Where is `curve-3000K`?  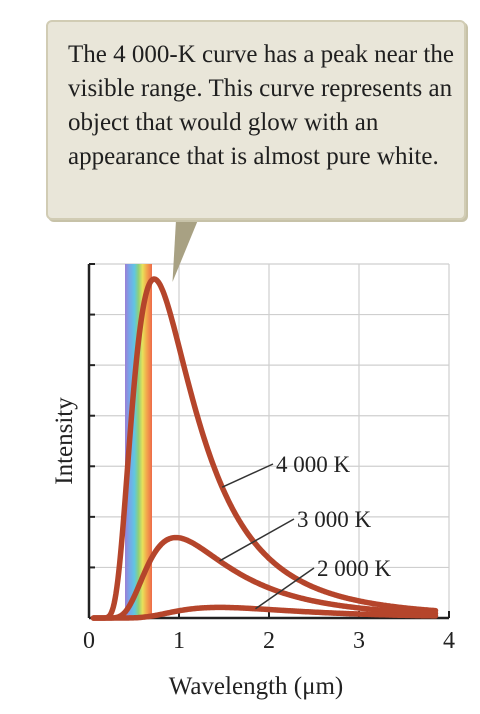 curve-3000K is located at coordinates (264, 577).